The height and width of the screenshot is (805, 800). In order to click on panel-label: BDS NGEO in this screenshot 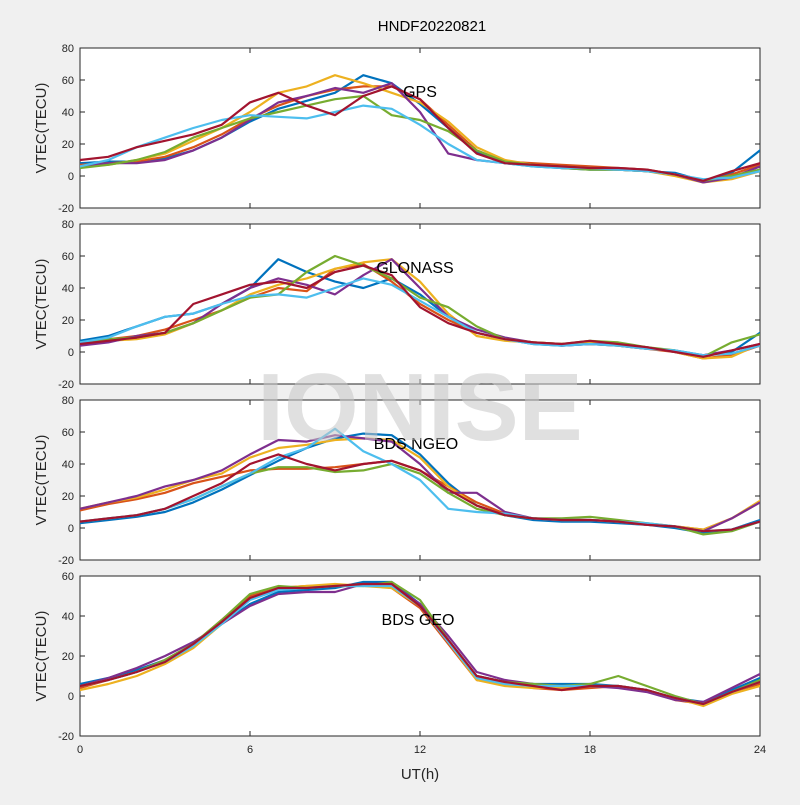, I will do `click(416, 444)`.